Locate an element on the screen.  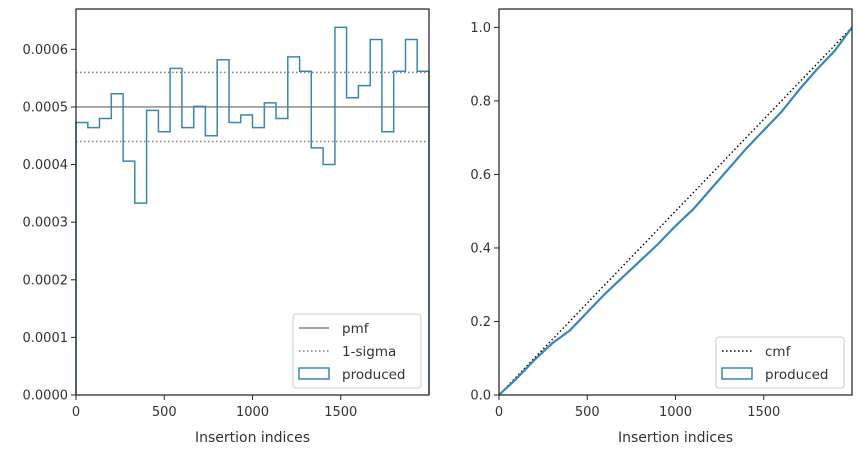
pmf-y-tick-label: 0.0005 is located at coordinates (46, 107).